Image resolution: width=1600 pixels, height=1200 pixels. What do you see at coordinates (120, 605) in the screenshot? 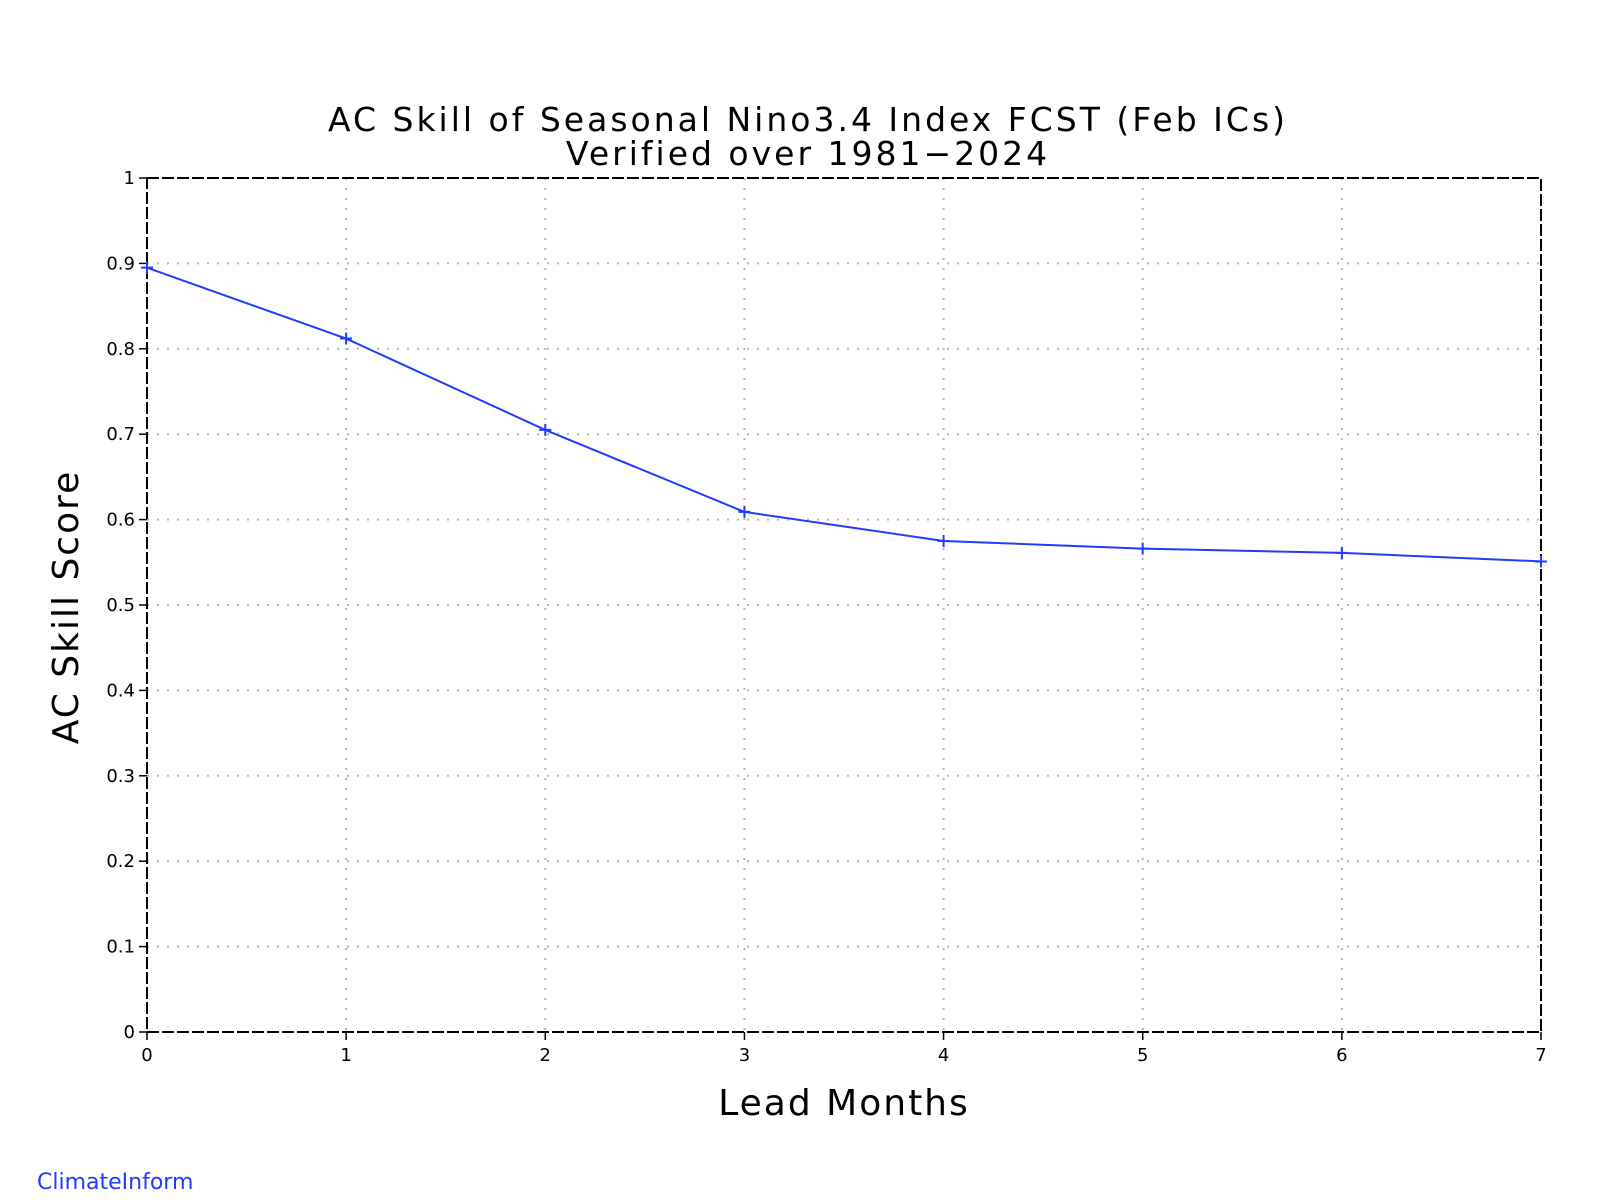
I see `y-tick-label: 0.5` at bounding box center [120, 605].